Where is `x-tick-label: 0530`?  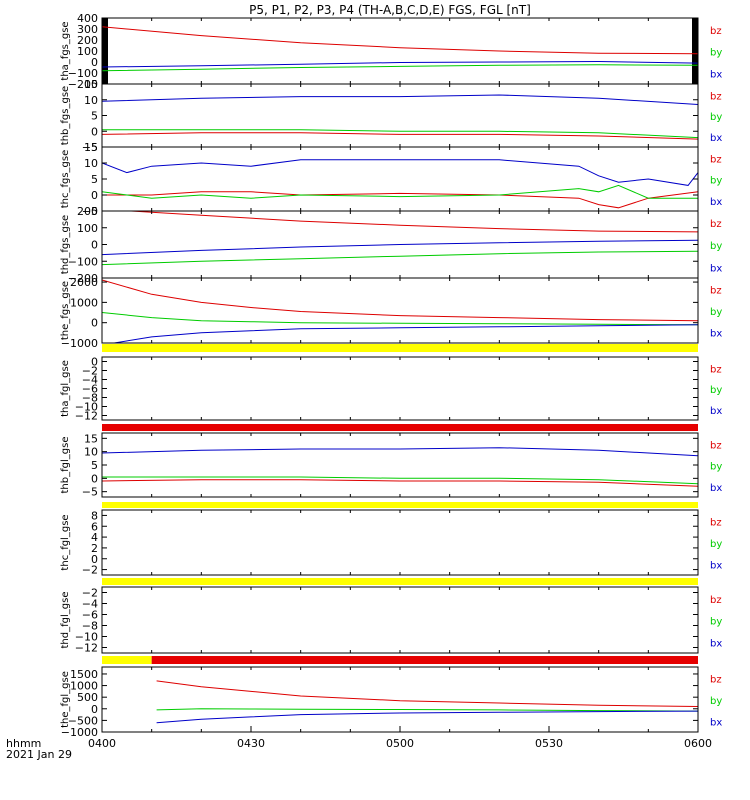
x-tick-label: 0530 is located at coordinates (549, 743).